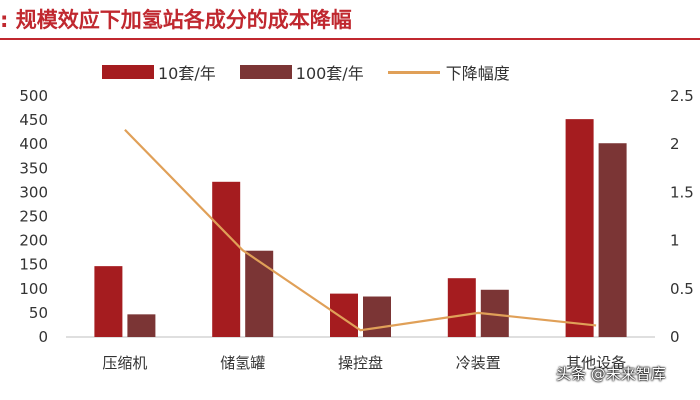 This screenshot has height=400, width=700. What do you see at coordinates (33, 265) in the screenshot?
I see `y-tick-label: 150` at bounding box center [33, 265].